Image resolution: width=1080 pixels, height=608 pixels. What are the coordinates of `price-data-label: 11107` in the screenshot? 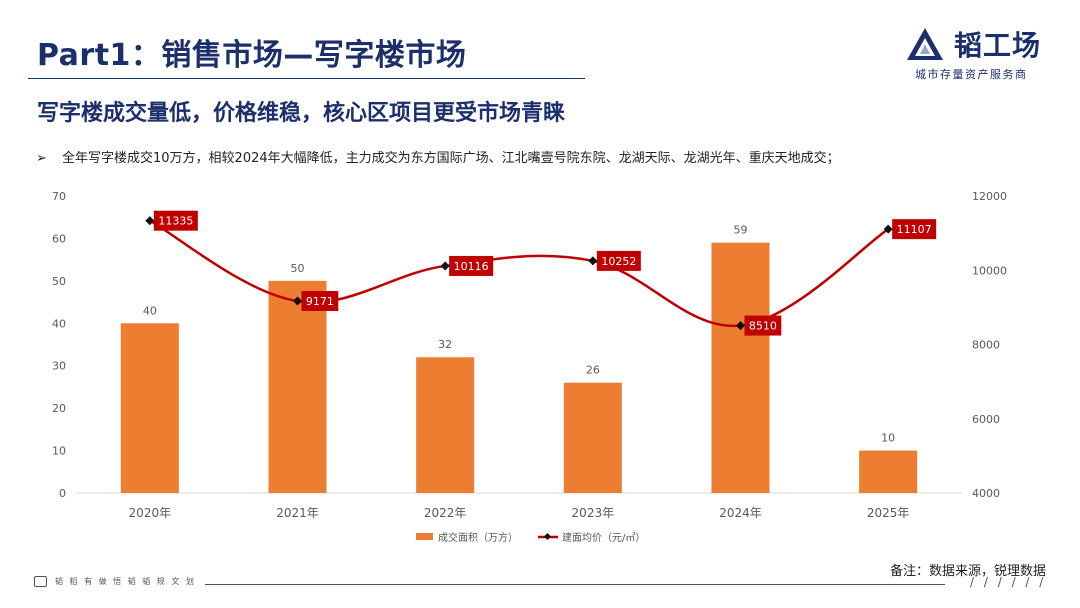 It's located at (914, 229).